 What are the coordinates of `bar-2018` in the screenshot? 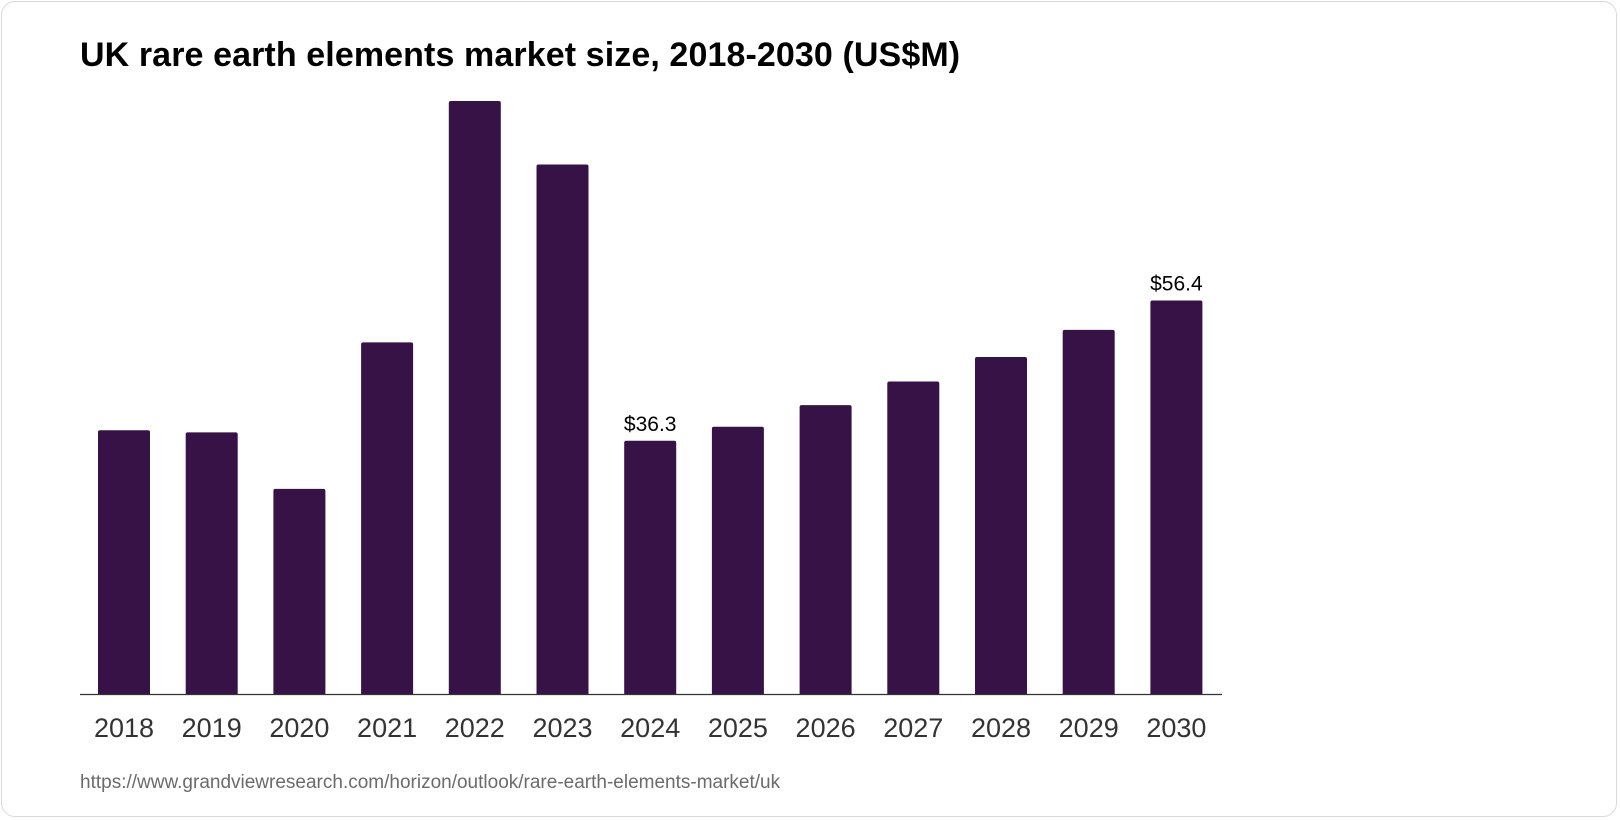 It's located at (124, 562).